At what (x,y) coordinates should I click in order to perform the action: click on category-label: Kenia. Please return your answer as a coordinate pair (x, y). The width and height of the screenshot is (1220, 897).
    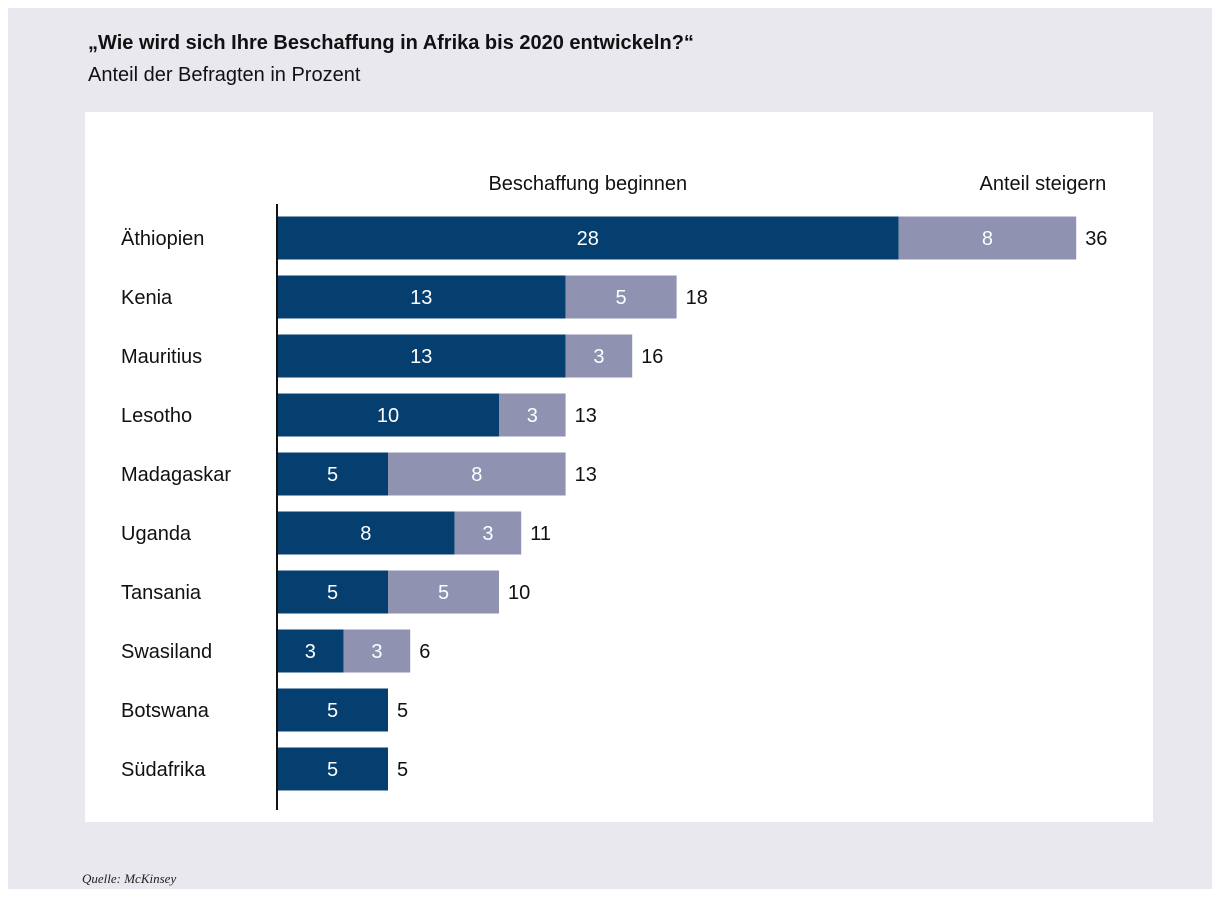
    Looking at the image, I should click on (147, 298).